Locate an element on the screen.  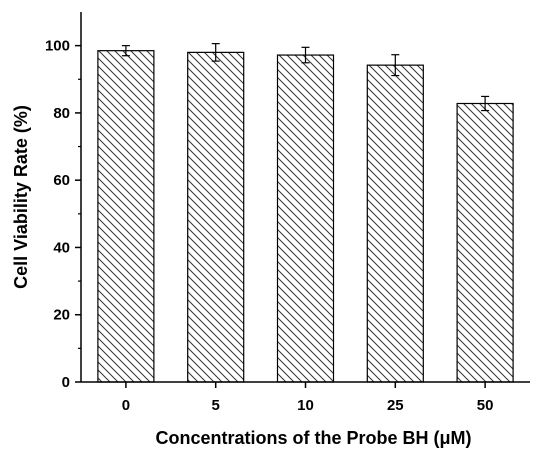
y-tick-label: 0 is located at coordinates (66, 382).